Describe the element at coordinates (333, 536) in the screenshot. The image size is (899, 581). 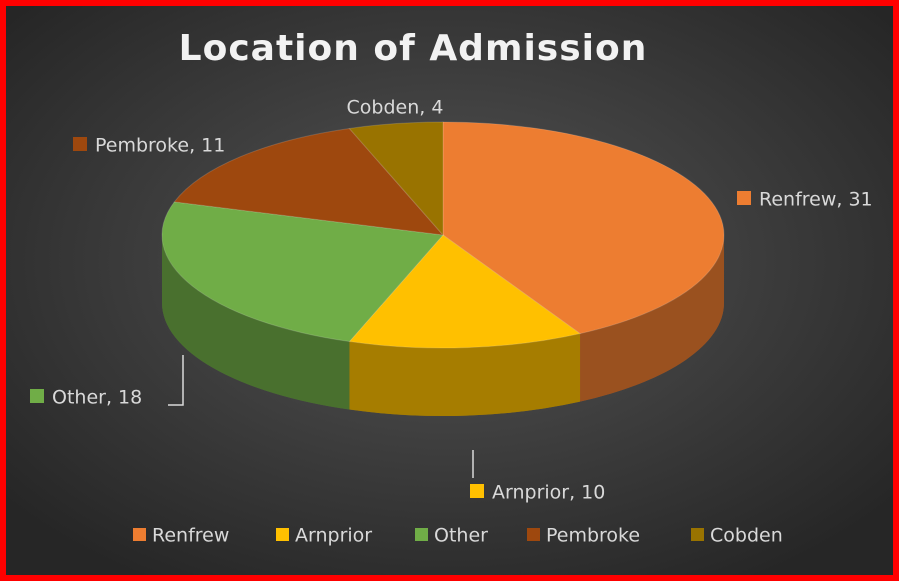
I see `legend-label: Arnprior` at that location.